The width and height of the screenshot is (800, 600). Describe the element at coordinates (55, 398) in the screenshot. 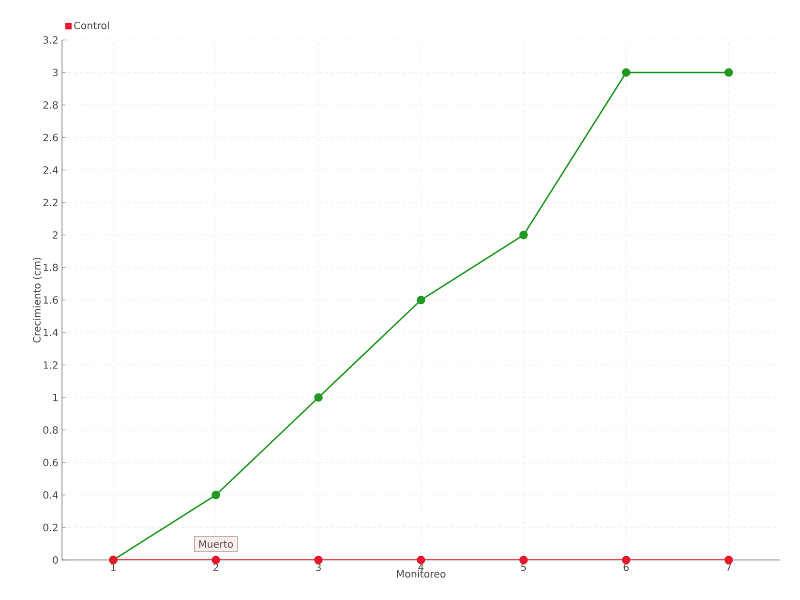

I see `y-tick-label: 1` at that location.